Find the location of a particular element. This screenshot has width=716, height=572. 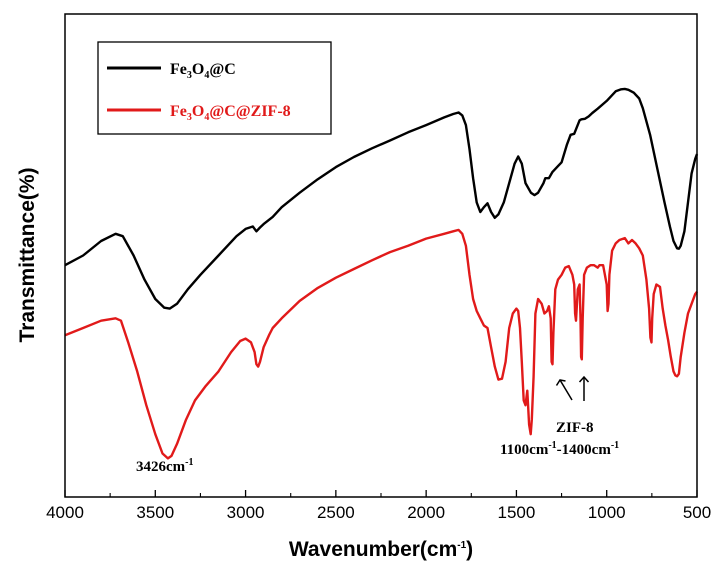

x-axis-title: Wavenumber(cm-1) is located at coordinates (381, 549).